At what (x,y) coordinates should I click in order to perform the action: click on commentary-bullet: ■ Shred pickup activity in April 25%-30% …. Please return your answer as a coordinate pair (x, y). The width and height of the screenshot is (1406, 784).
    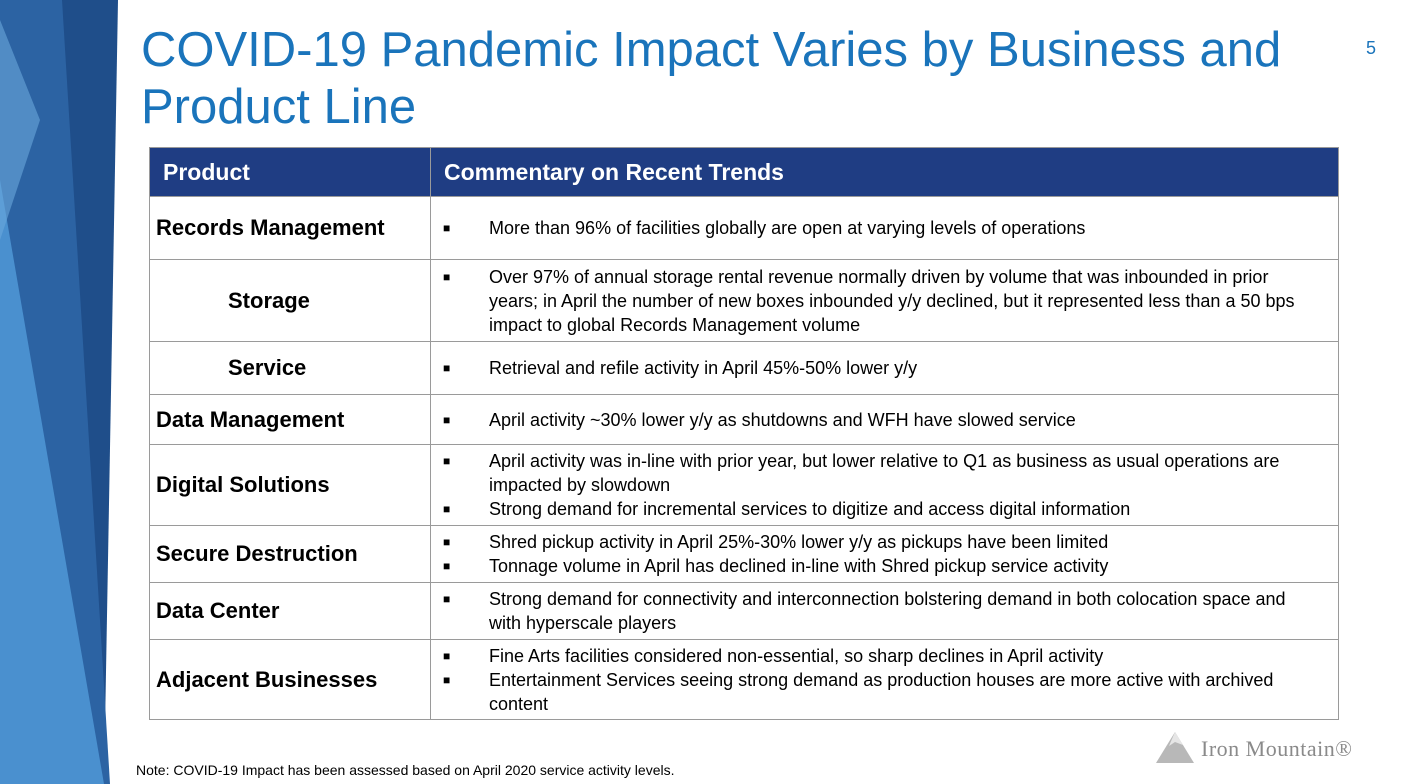
    Looking at the image, I should click on (874, 542).